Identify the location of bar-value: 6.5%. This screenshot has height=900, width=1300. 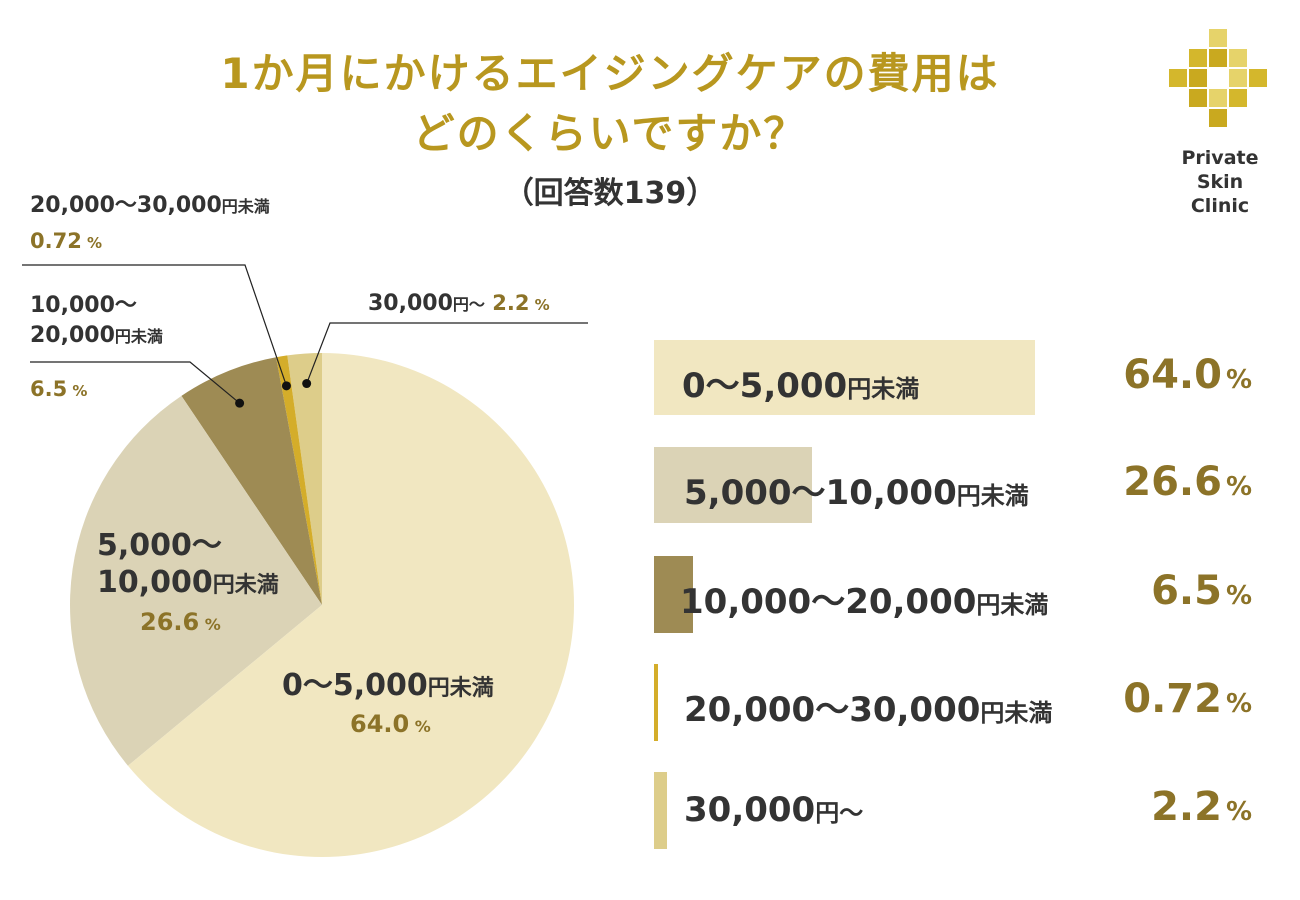
(1201, 591).